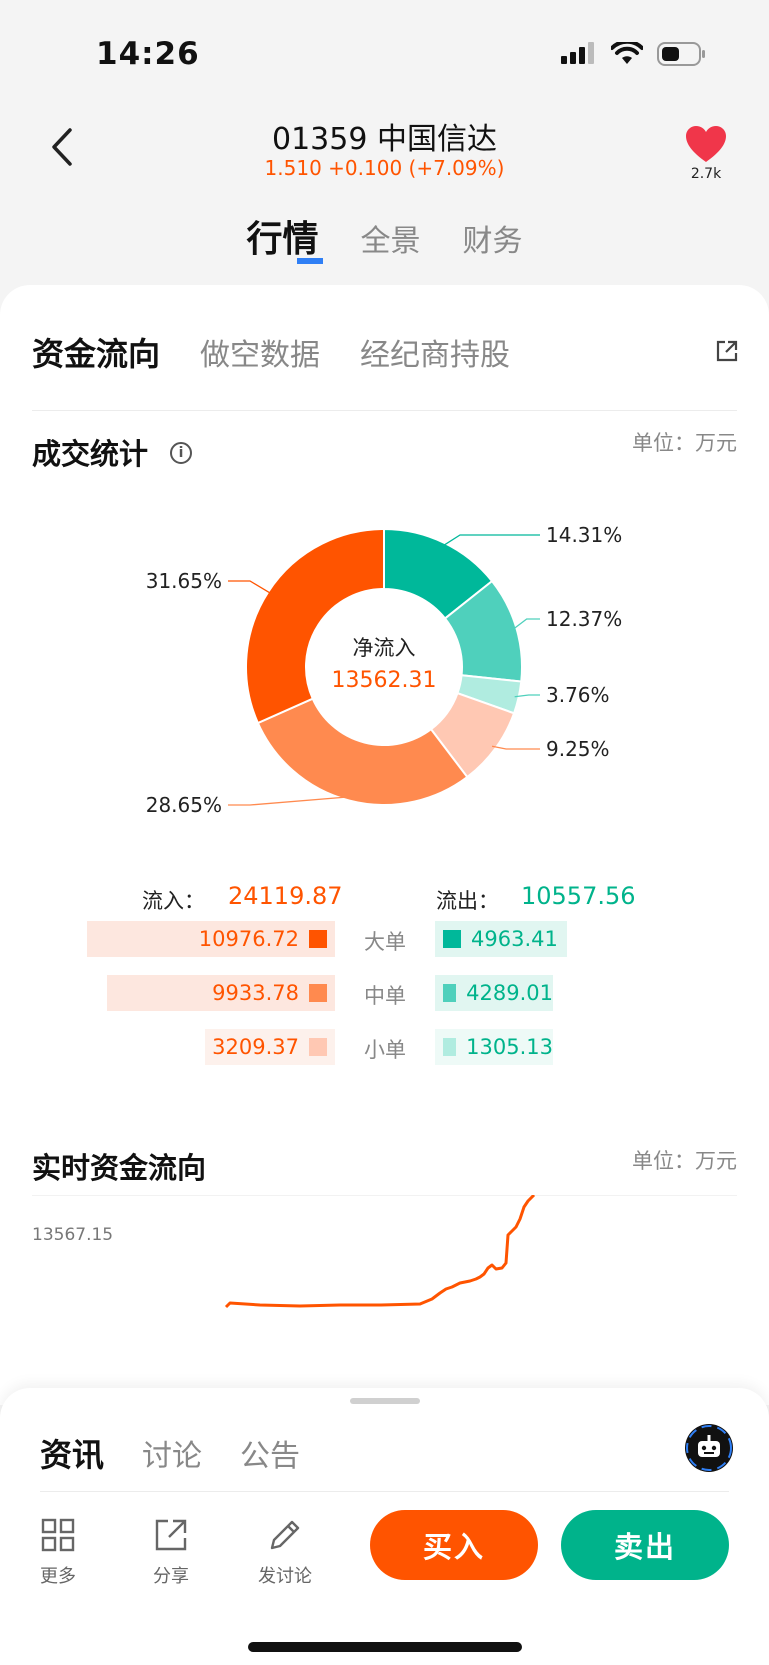  I want to click on medium-inflow-bar: 9933.78, so click(221, 993).